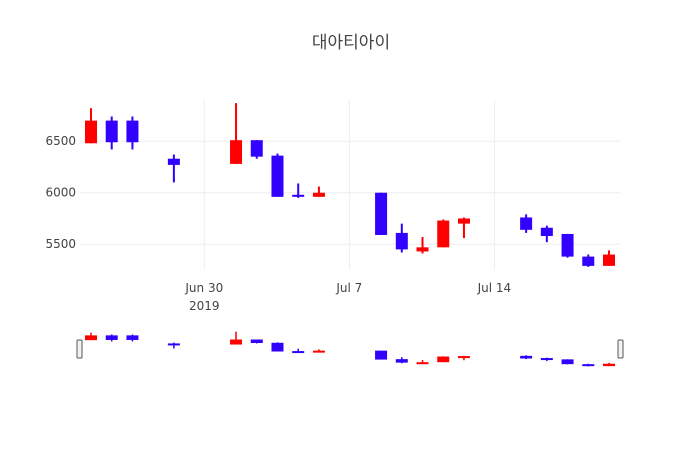 Image resolution: width=700 pixels, height=450 pixels. What do you see at coordinates (203, 288) in the screenshot?
I see `x-tick-label: Jun 30` at bounding box center [203, 288].